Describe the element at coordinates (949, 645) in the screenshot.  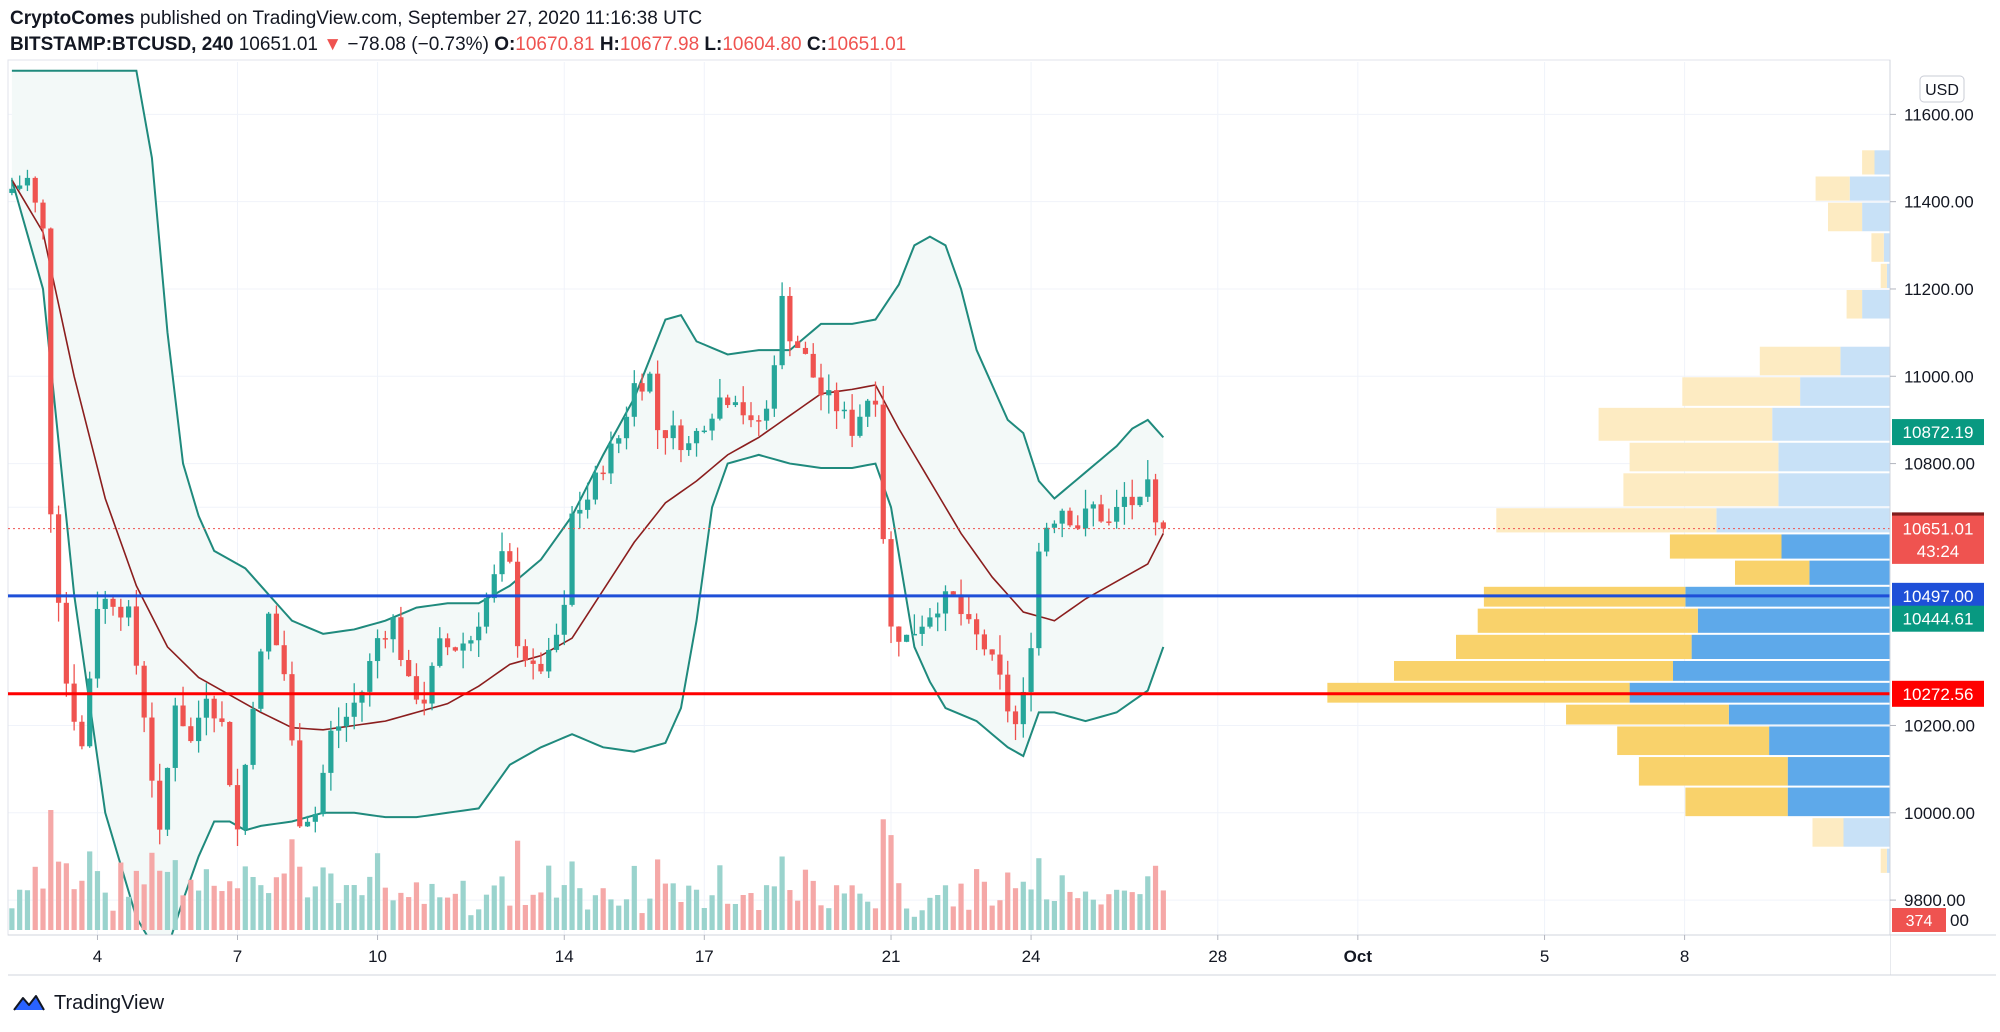
I see `horizontal-lines` at that location.